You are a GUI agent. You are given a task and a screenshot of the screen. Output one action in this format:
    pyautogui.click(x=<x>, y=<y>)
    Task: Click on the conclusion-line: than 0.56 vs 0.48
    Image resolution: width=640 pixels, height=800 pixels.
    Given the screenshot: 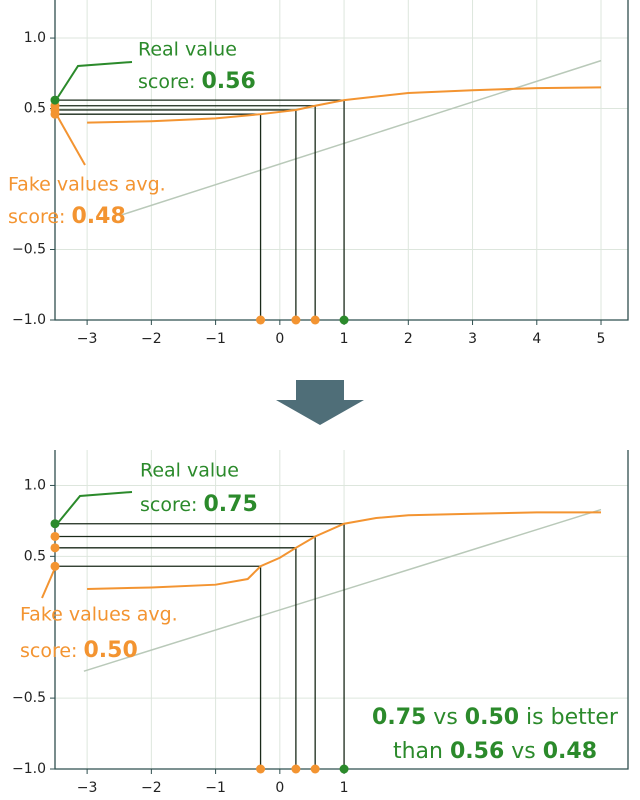 What is the action you would take?
    pyautogui.click(x=495, y=751)
    